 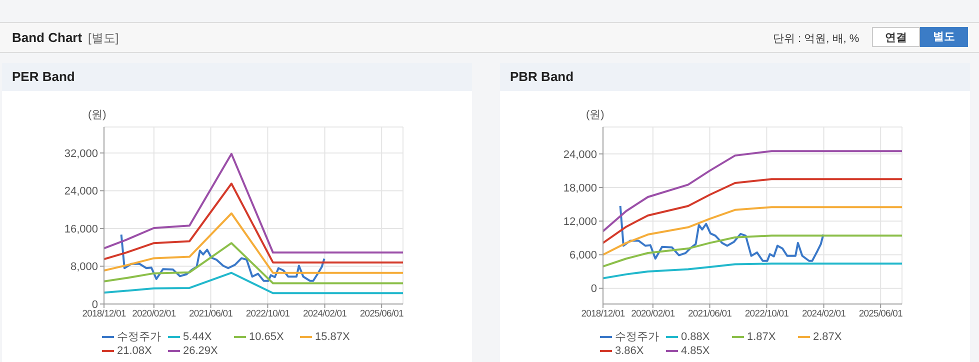 What do you see at coordinates (735, 77) in the screenshot?
I see `chart-title: PBR Band` at bounding box center [735, 77].